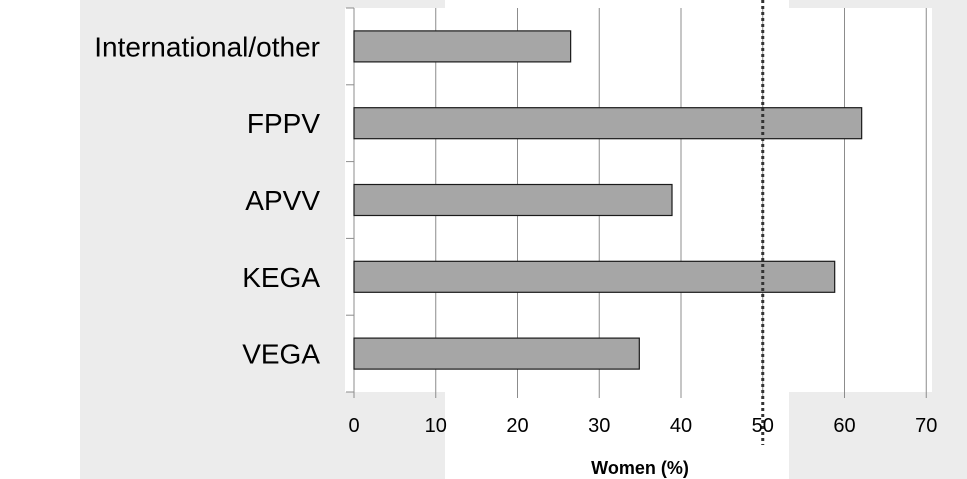 This screenshot has height=479, width=967. What do you see at coordinates (599, 426) in the screenshot?
I see `x-tick-label-30: 30` at bounding box center [599, 426].